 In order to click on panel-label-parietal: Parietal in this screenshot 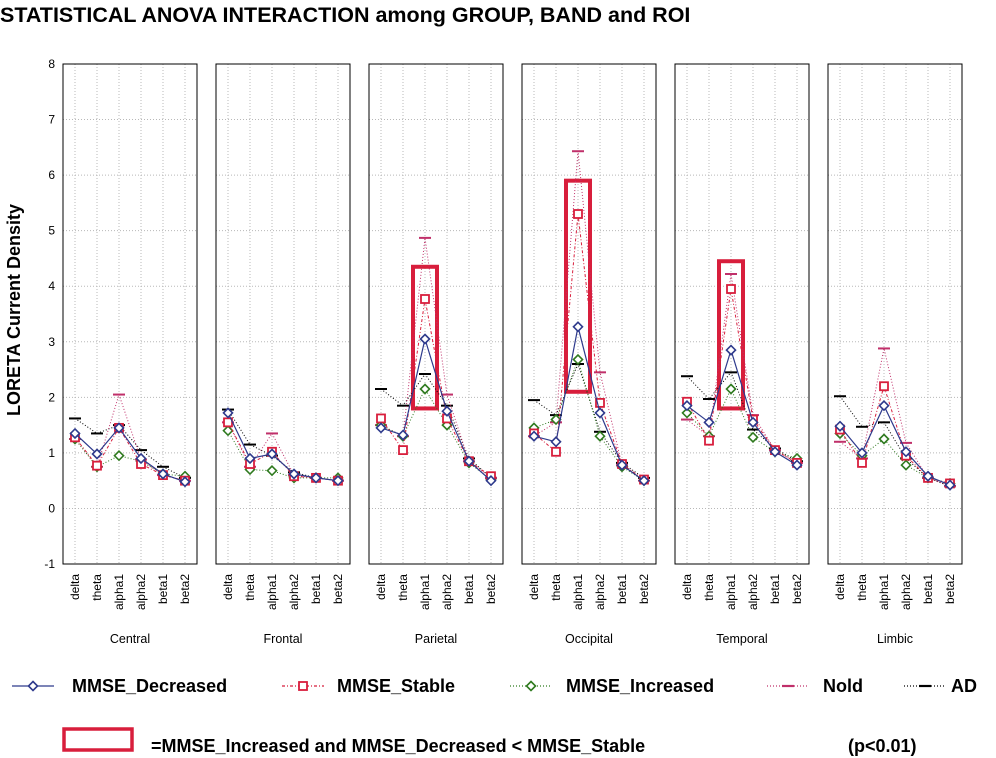, I will do `click(436, 639)`.